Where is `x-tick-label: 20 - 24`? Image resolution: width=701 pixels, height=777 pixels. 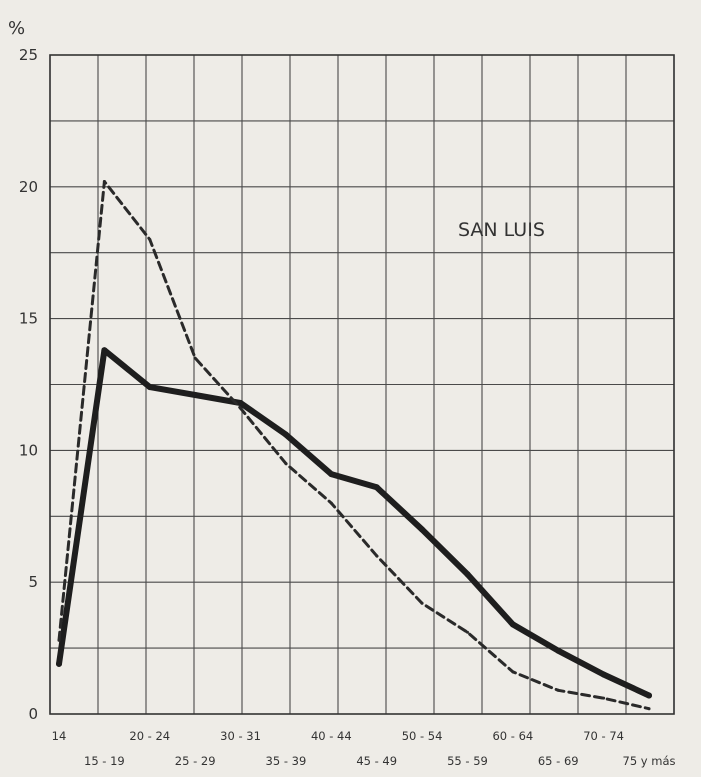
x-tick-label: 20 - 24 is located at coordinates (149, 736).